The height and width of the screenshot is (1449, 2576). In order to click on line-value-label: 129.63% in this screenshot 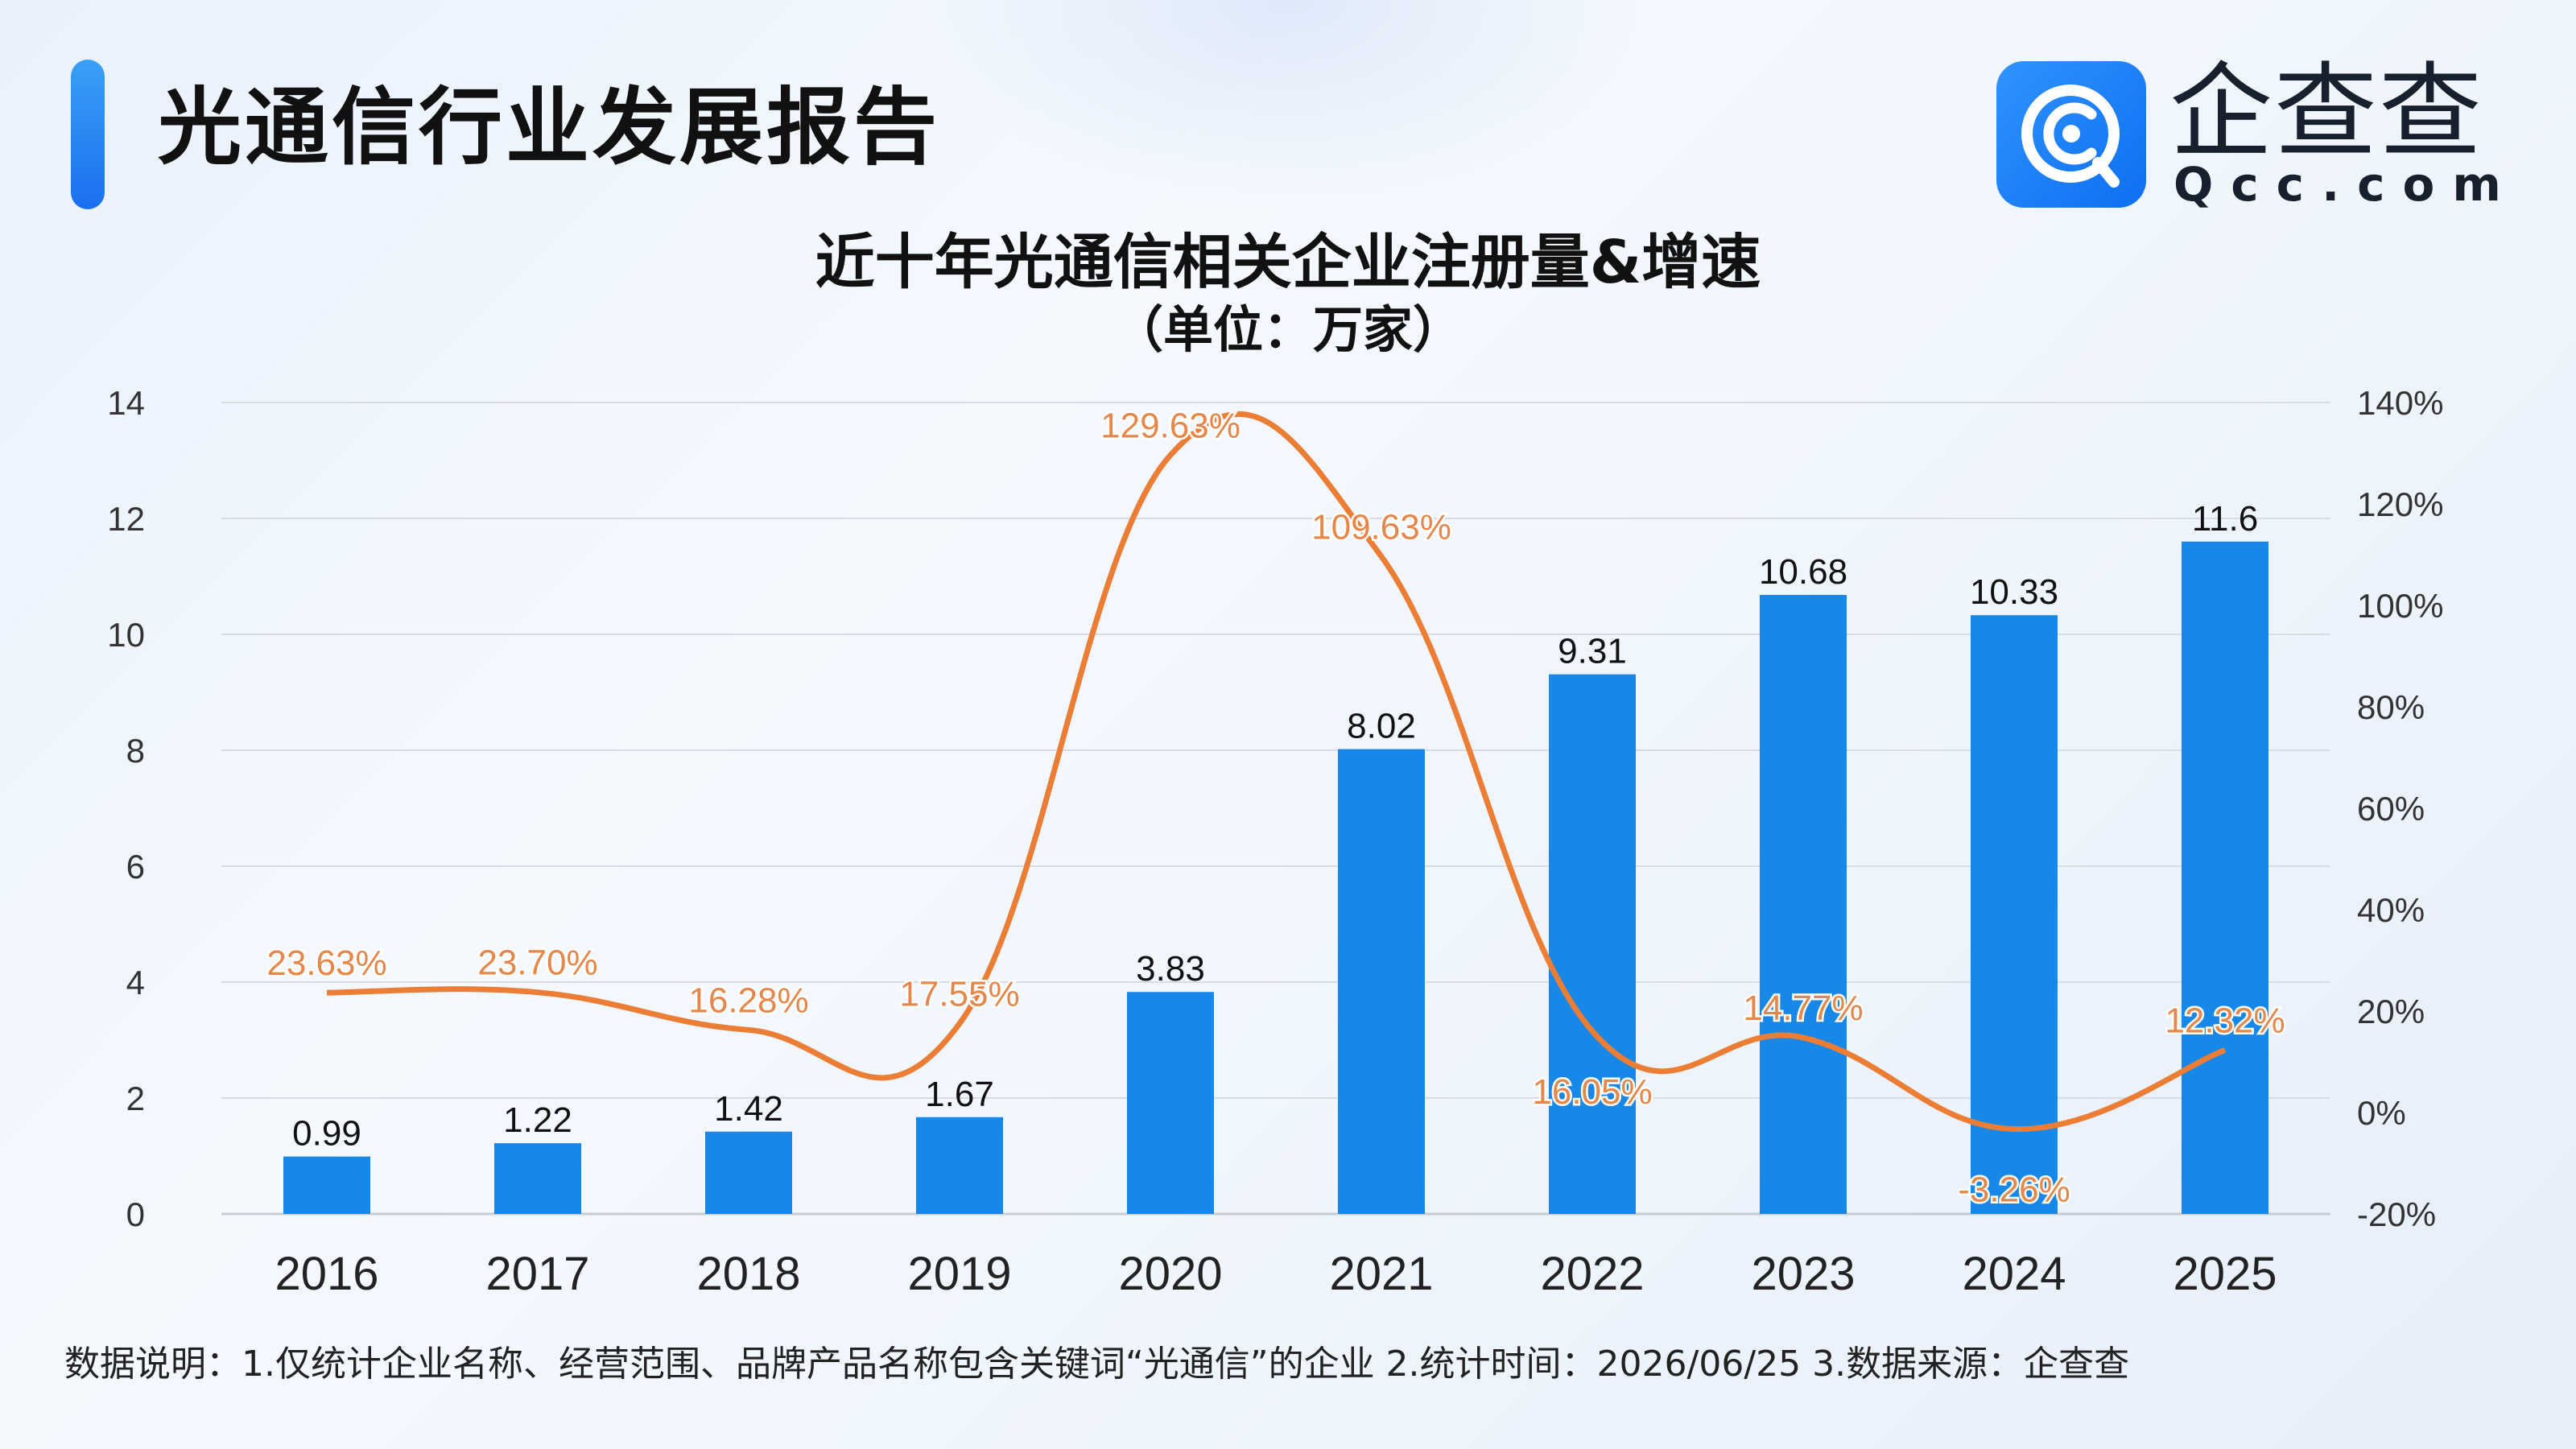, I will do `click(1170, 425)`.